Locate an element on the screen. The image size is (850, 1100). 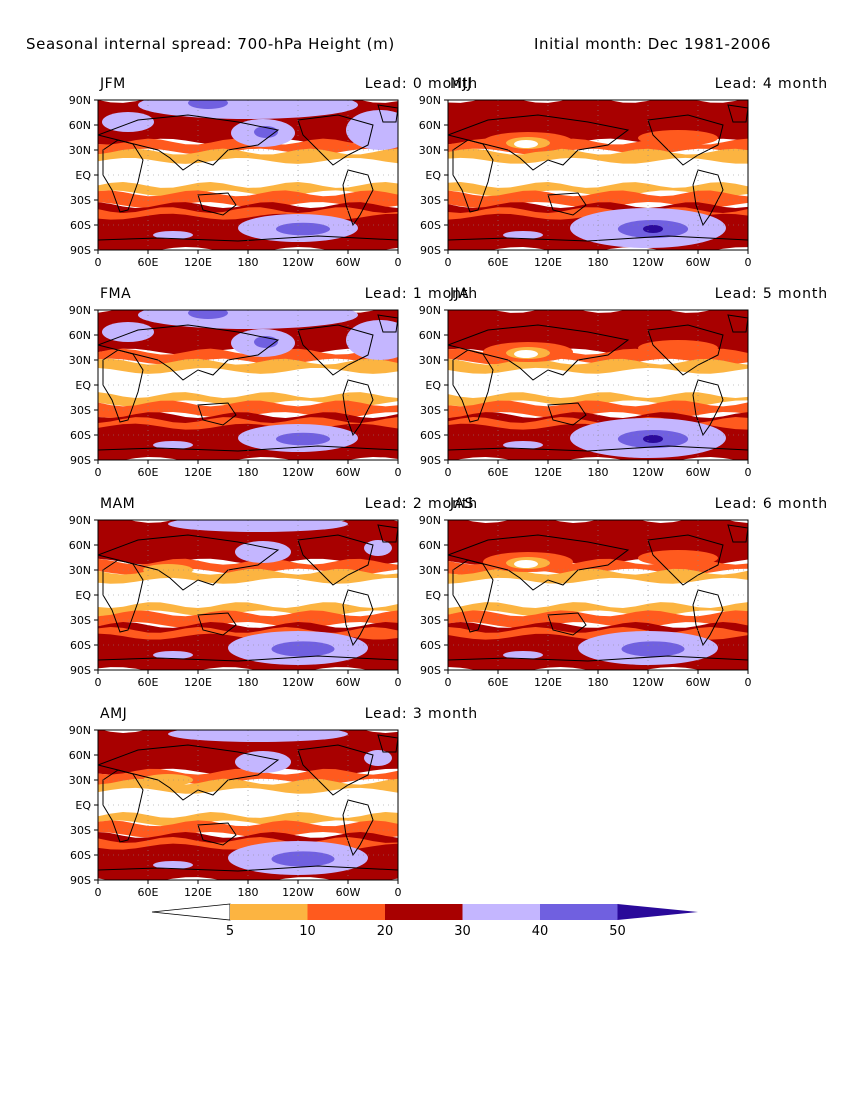
colorbar-tick-label: 5 is located at coordinates (230, 931).